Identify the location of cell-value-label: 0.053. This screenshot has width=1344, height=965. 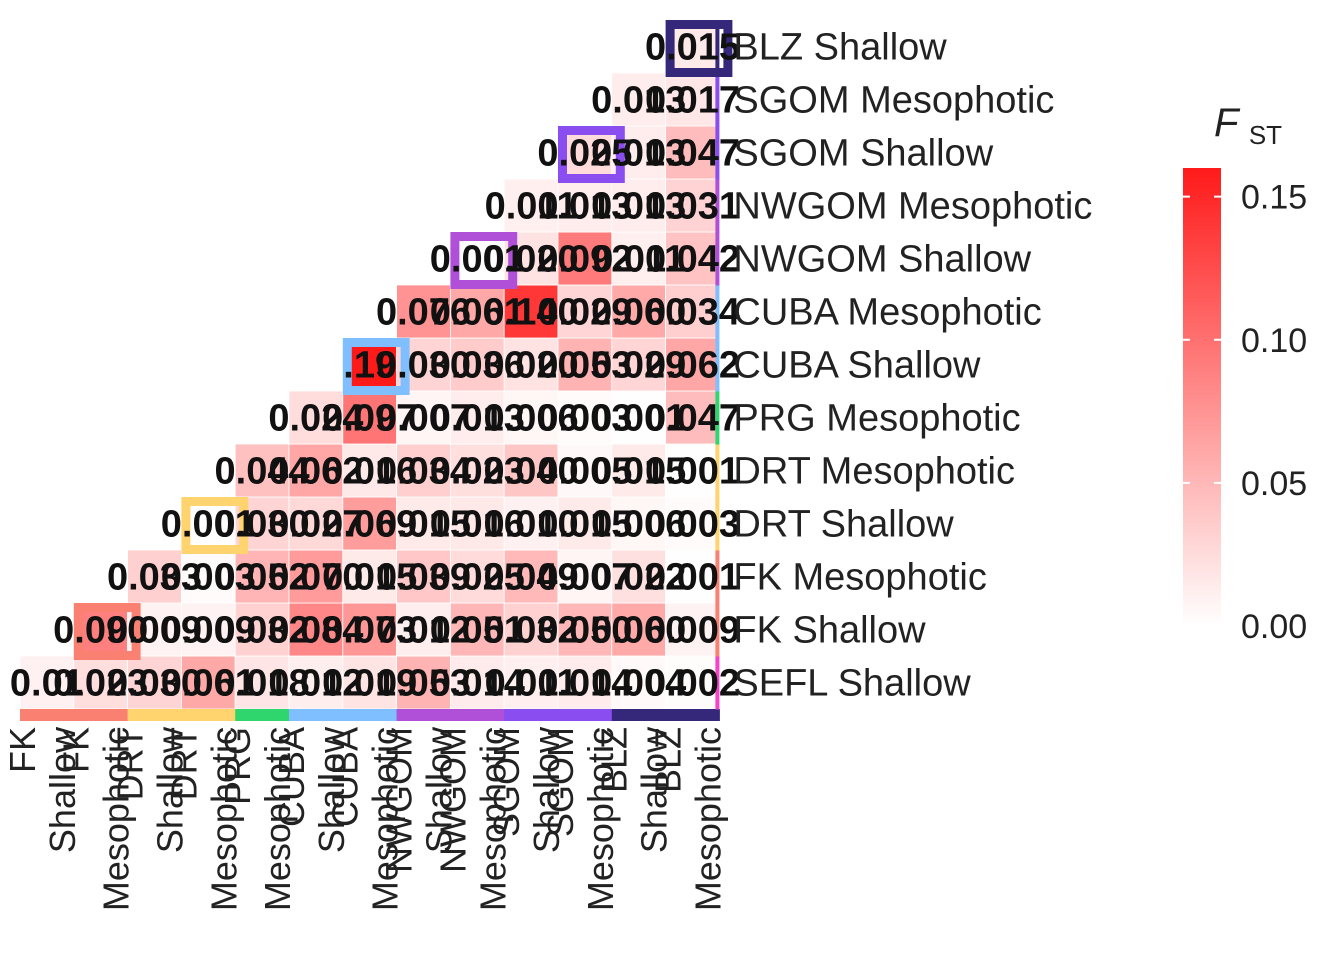
(584, 366).